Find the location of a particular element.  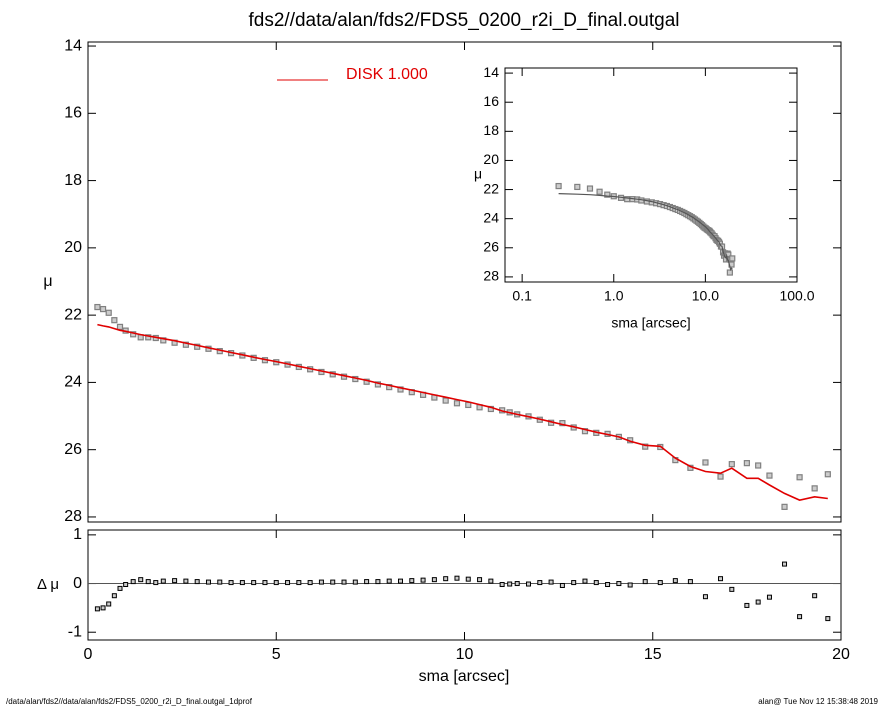

residual-frame is located at coordinates (464, 585).